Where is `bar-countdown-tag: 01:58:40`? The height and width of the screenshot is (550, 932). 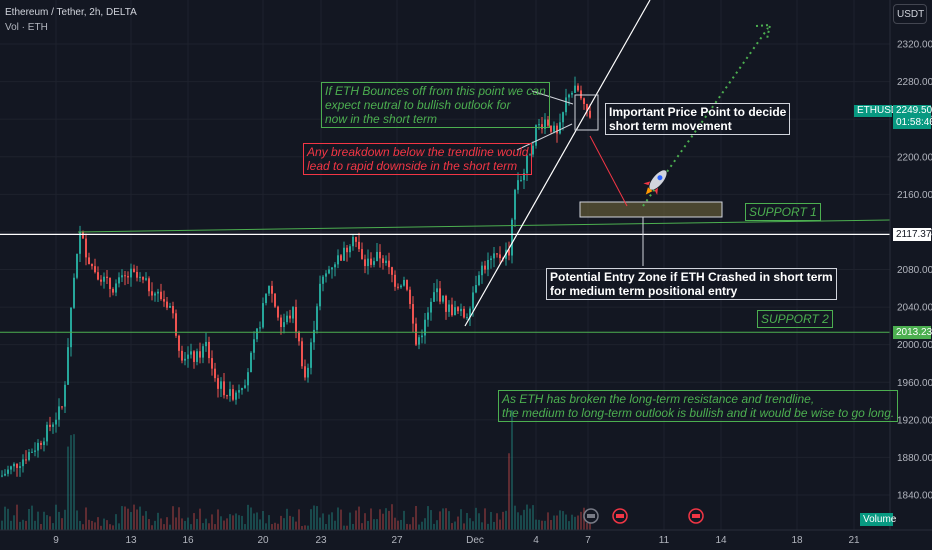 bar-countdown-tag: 01:58:40 is located at coordinates (912, 123).